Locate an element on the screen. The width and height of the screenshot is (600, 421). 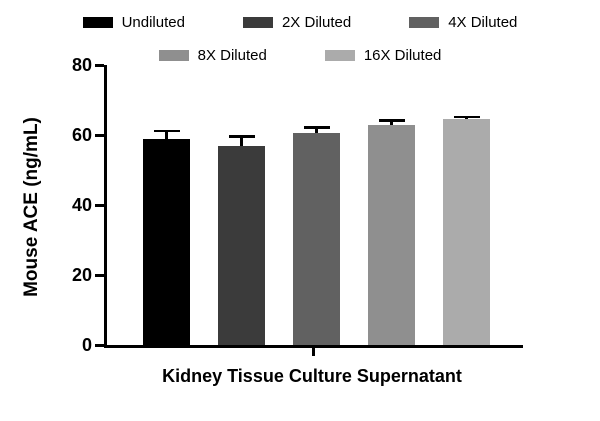
error-bar-line-8x-diluted is located at coordinates (391, 122).